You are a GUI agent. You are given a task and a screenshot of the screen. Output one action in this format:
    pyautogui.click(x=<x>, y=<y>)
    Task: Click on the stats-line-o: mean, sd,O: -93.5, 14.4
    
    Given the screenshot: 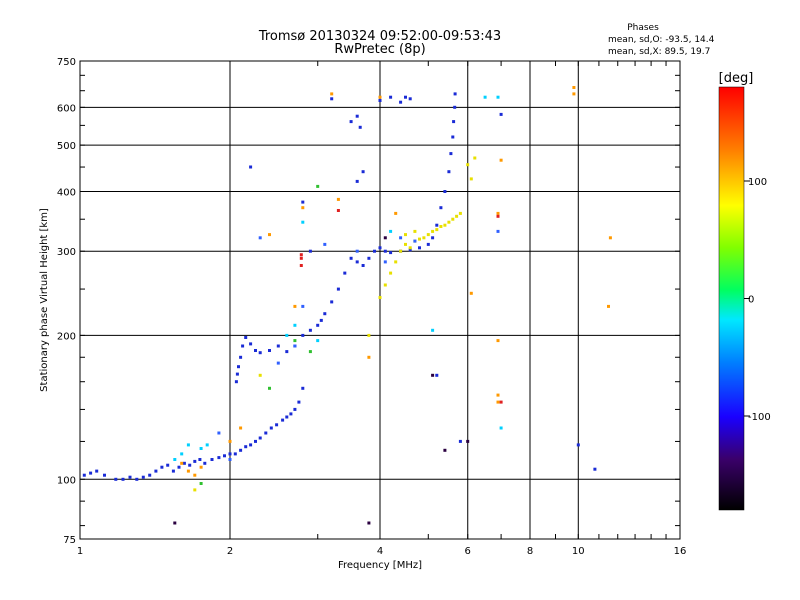 What is the action you would take?
    pyautogui.click(x=661, y=40)
    